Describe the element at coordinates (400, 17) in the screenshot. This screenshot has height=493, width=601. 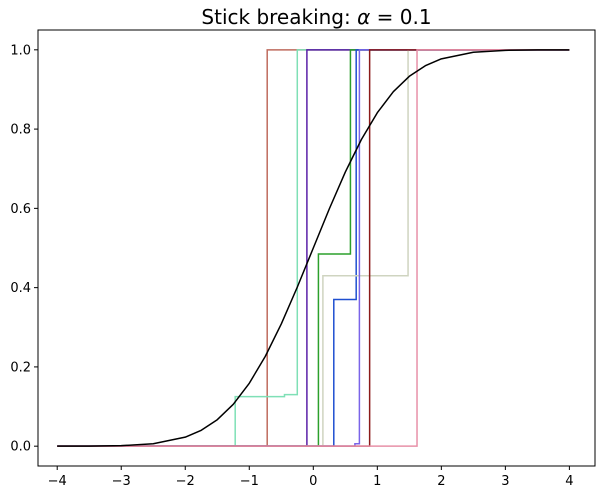
I see `title-alpha-value: = 0.1` at that location.